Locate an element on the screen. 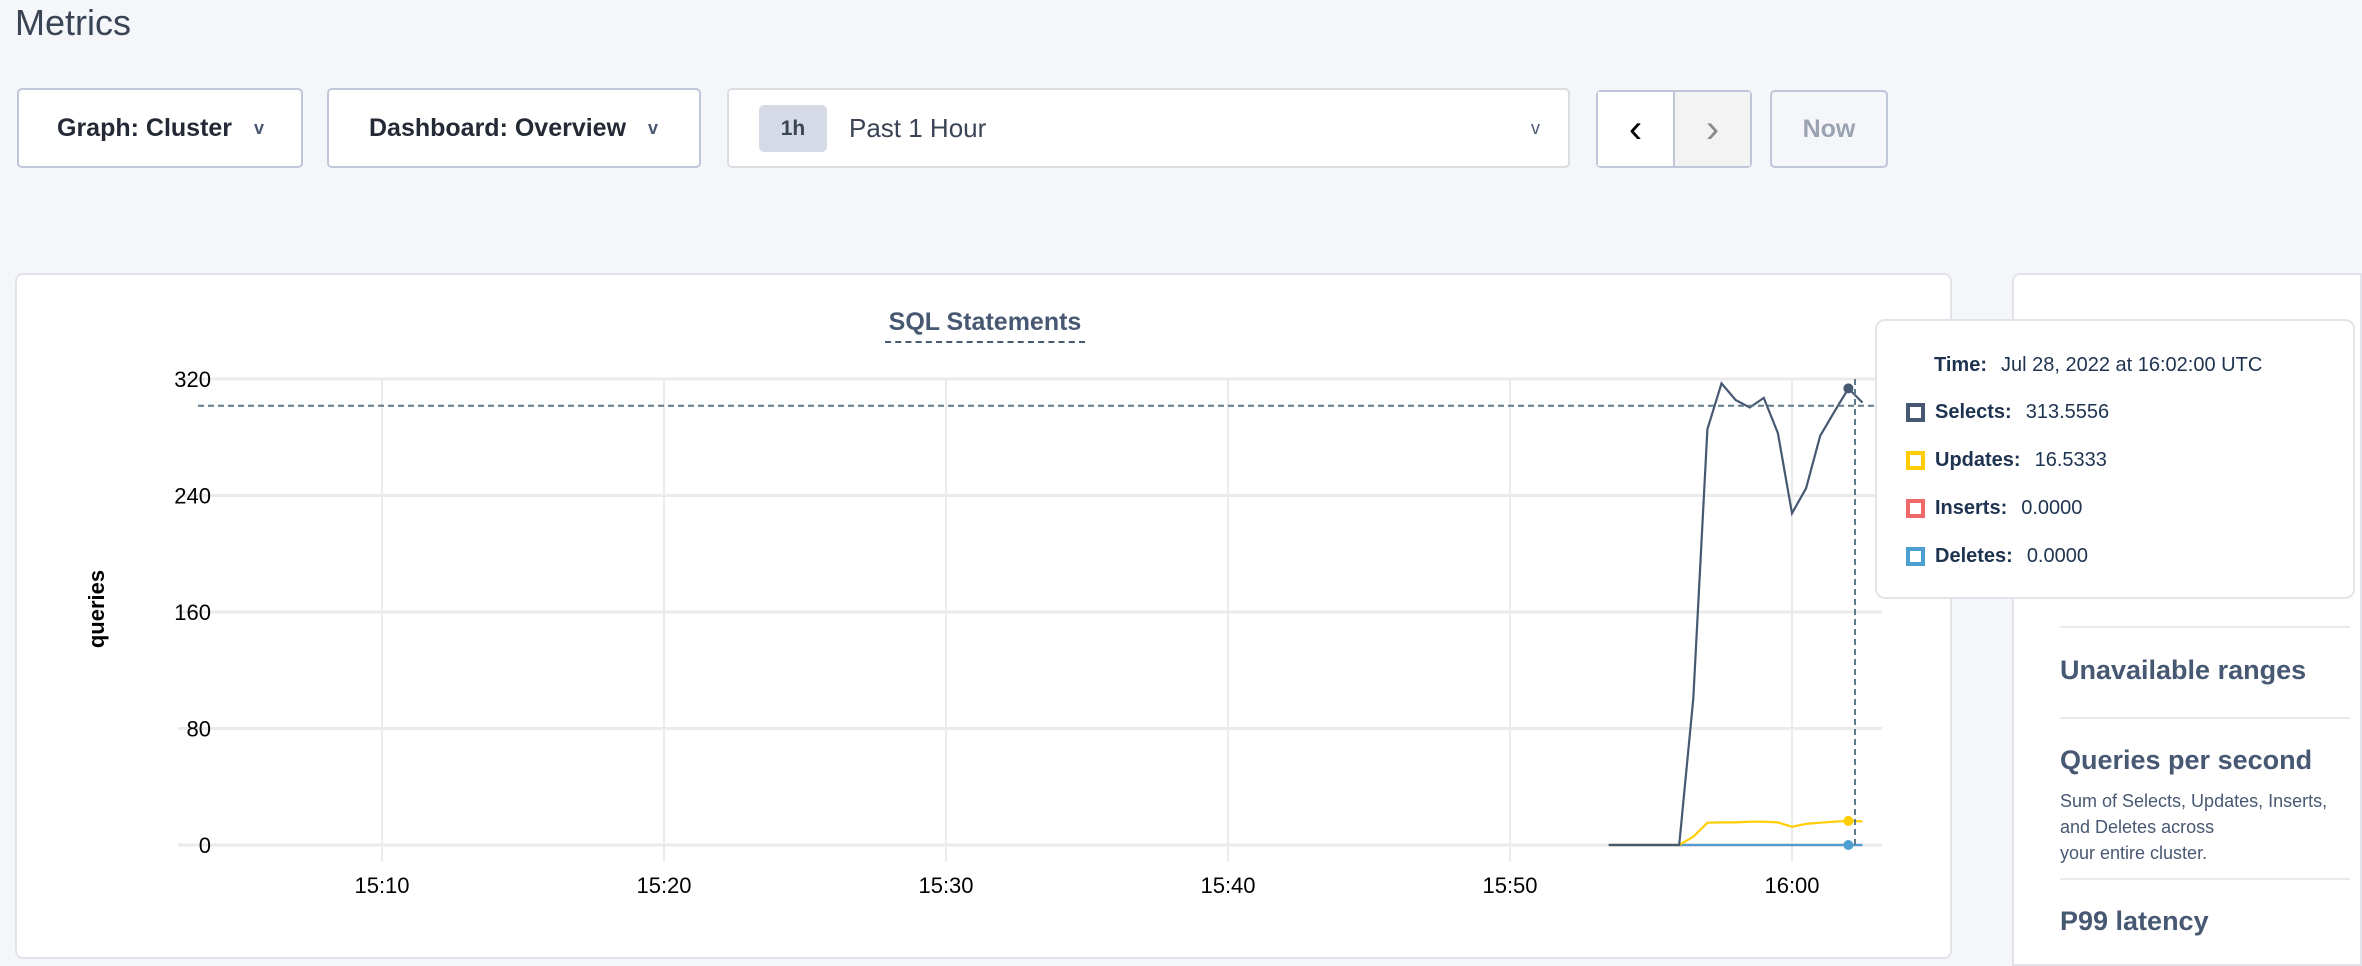 This screenshot has width=2362, height=966. y-tick-label: 0 is located at coordinates (205, 845).